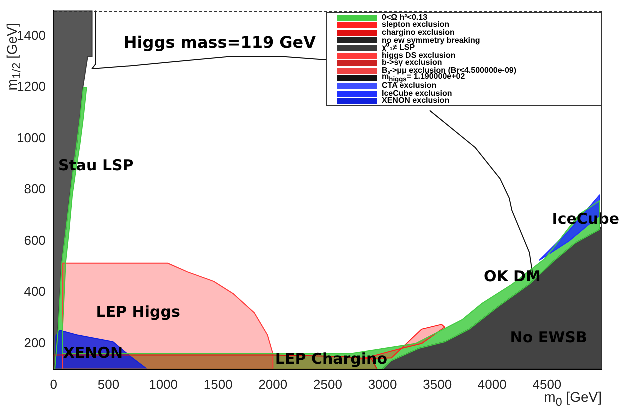 Image resolution: width=624 pixels, height=410 pixels. I want to click on x-tick-label: 3000, so click(383, 384).